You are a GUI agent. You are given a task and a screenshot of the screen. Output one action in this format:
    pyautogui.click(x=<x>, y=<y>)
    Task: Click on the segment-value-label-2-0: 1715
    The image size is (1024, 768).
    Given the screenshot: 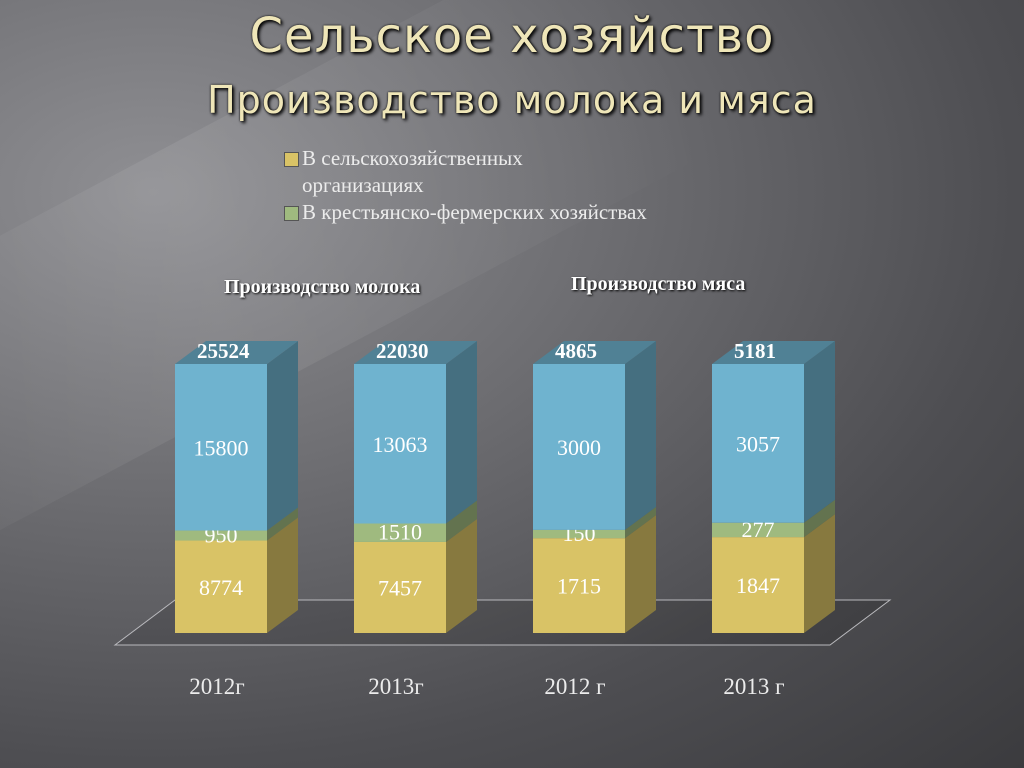 What is the action you would take?
    pyautogui.click(x=579, y=586)
    